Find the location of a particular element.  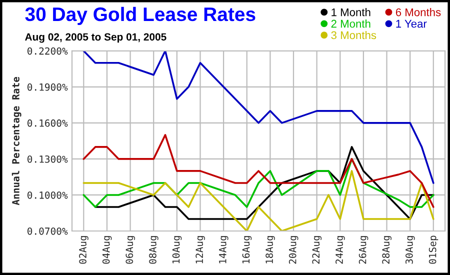

y-tick-label: 0.0700% is located at coordinates (47, 231).